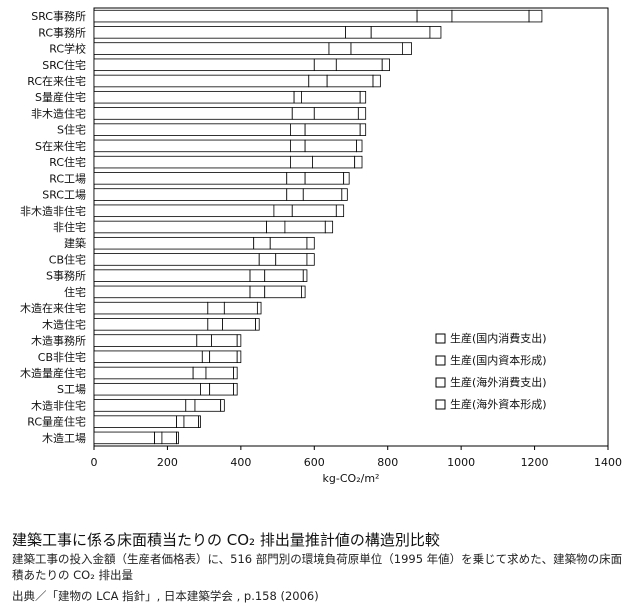  Describe the element at coordinates (461, 462) in the screenshot. I see `x-tick-label: 1000` at that location.